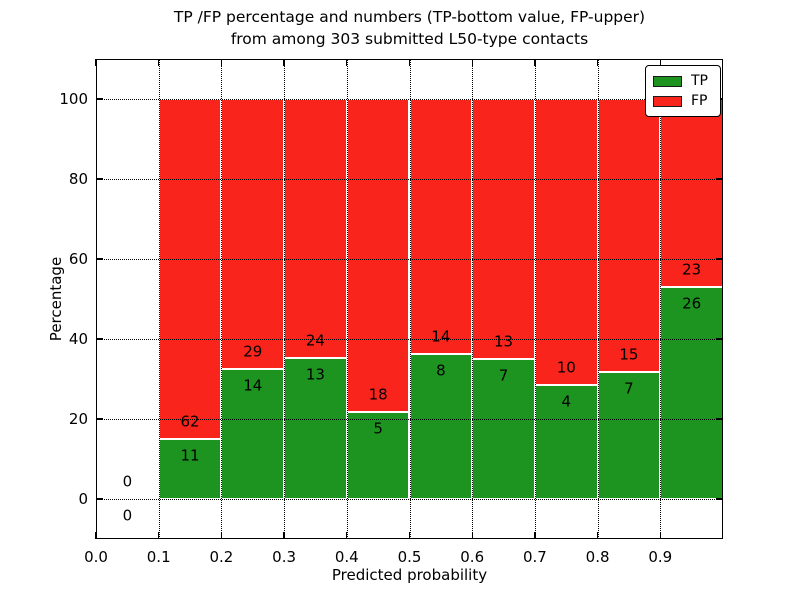 This screenshot has height=600, width=800. What do you see at coordinates (253, 351) in the screenshot?
I see `fp-count-label: 29` at bounding box center [253, 351].